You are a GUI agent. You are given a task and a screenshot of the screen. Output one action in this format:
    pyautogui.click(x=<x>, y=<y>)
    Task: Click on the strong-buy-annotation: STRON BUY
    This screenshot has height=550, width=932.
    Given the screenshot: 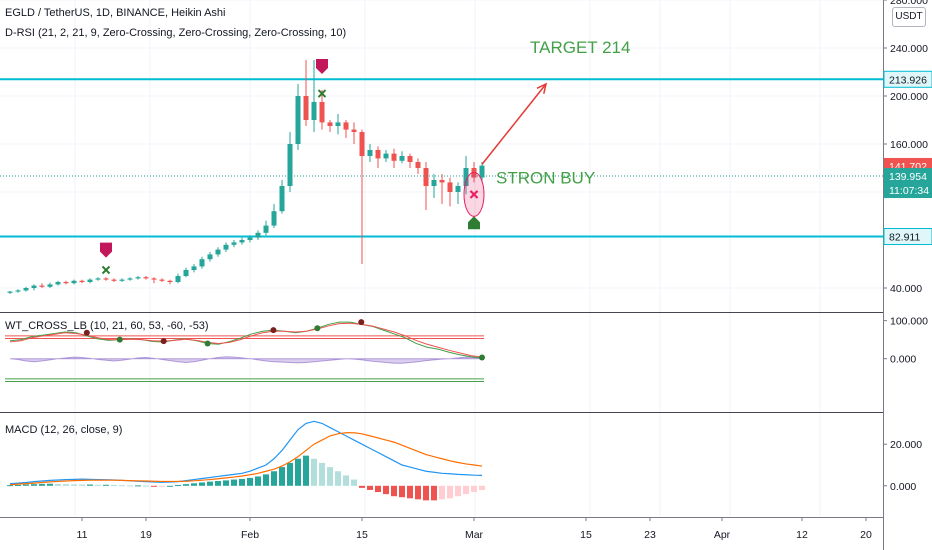 What is the action you would take?
    pyautogui.click(x=545, y=178)
    